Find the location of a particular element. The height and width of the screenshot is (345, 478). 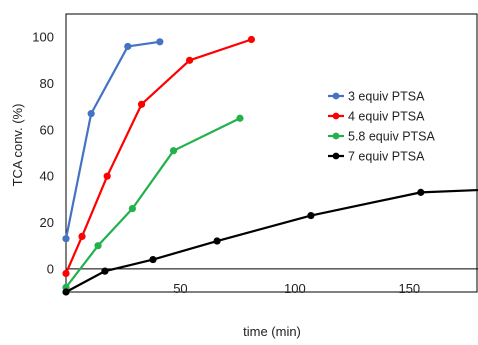

y-tick-label: 20 is located at coordinates (47, 222).